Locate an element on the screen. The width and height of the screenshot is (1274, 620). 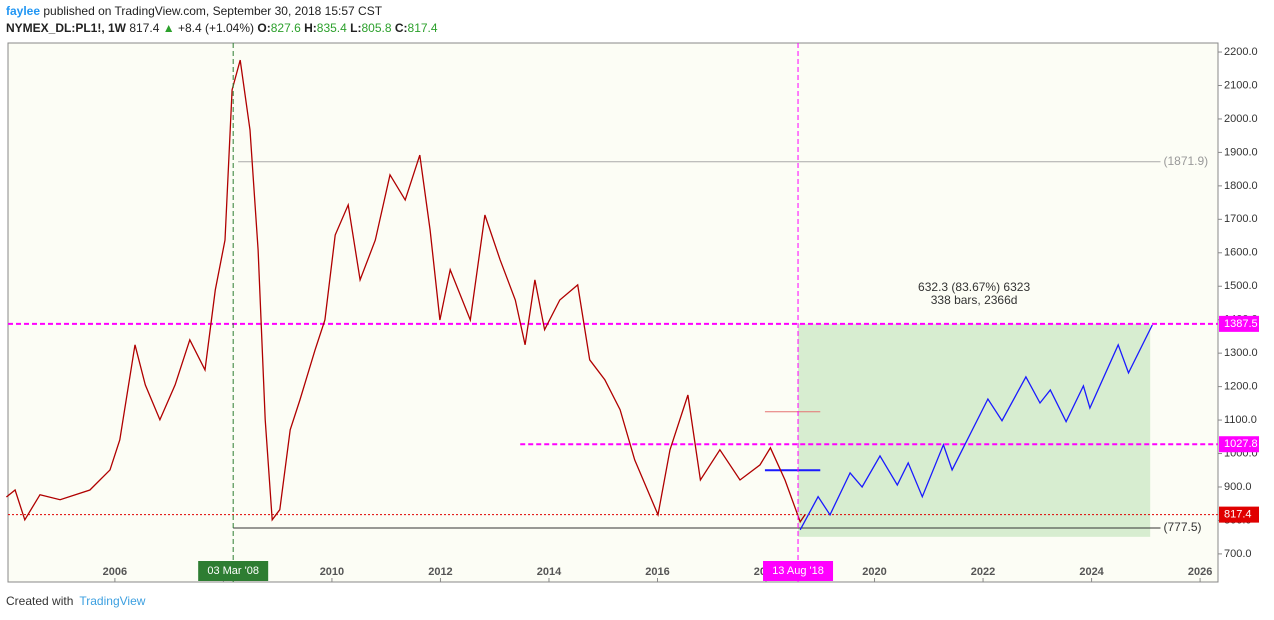
low: 805.8 is located at coordinates (376, 28).